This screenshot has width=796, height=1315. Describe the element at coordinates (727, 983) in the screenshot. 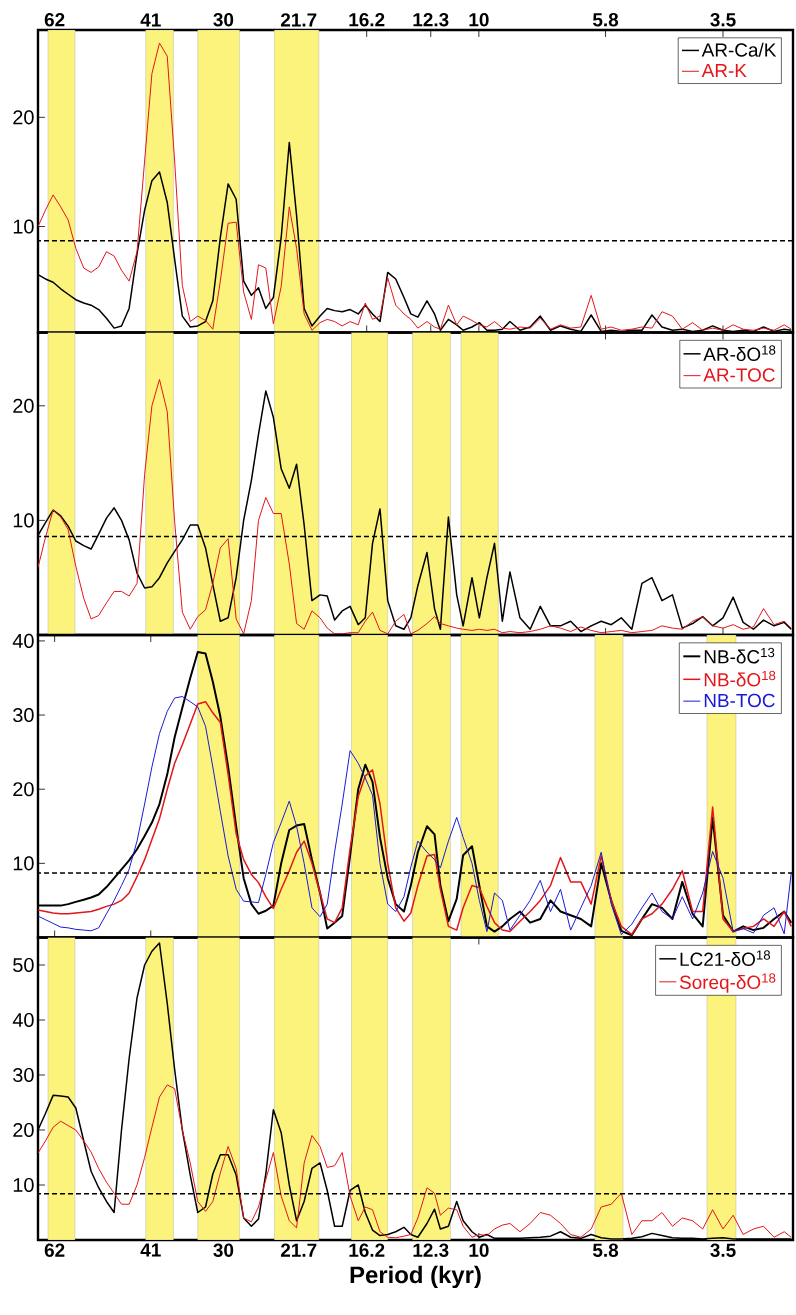

I see `legend-label: Soreq-δO$^{18}$` at that location.